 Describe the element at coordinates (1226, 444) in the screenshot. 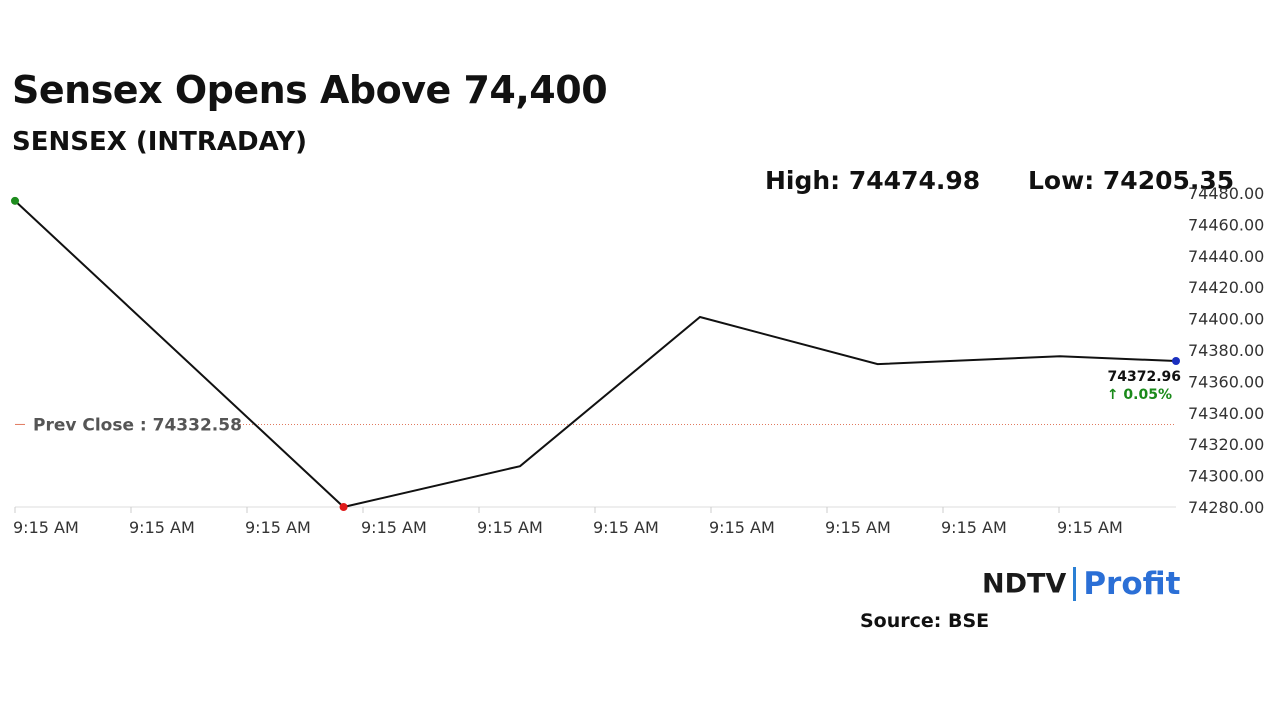

I see `y-tick-label: 74320.00` at that location.